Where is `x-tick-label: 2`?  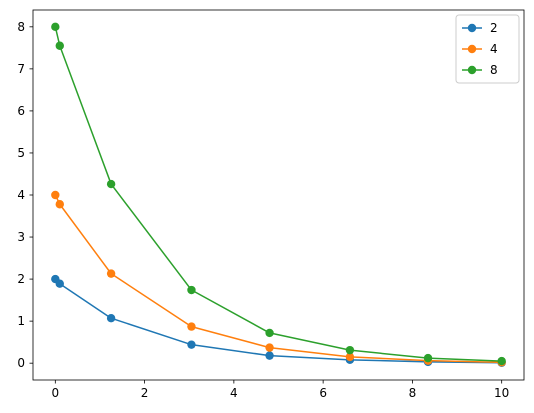
x-tick-label: 2 is located at coordinates (145, 393).